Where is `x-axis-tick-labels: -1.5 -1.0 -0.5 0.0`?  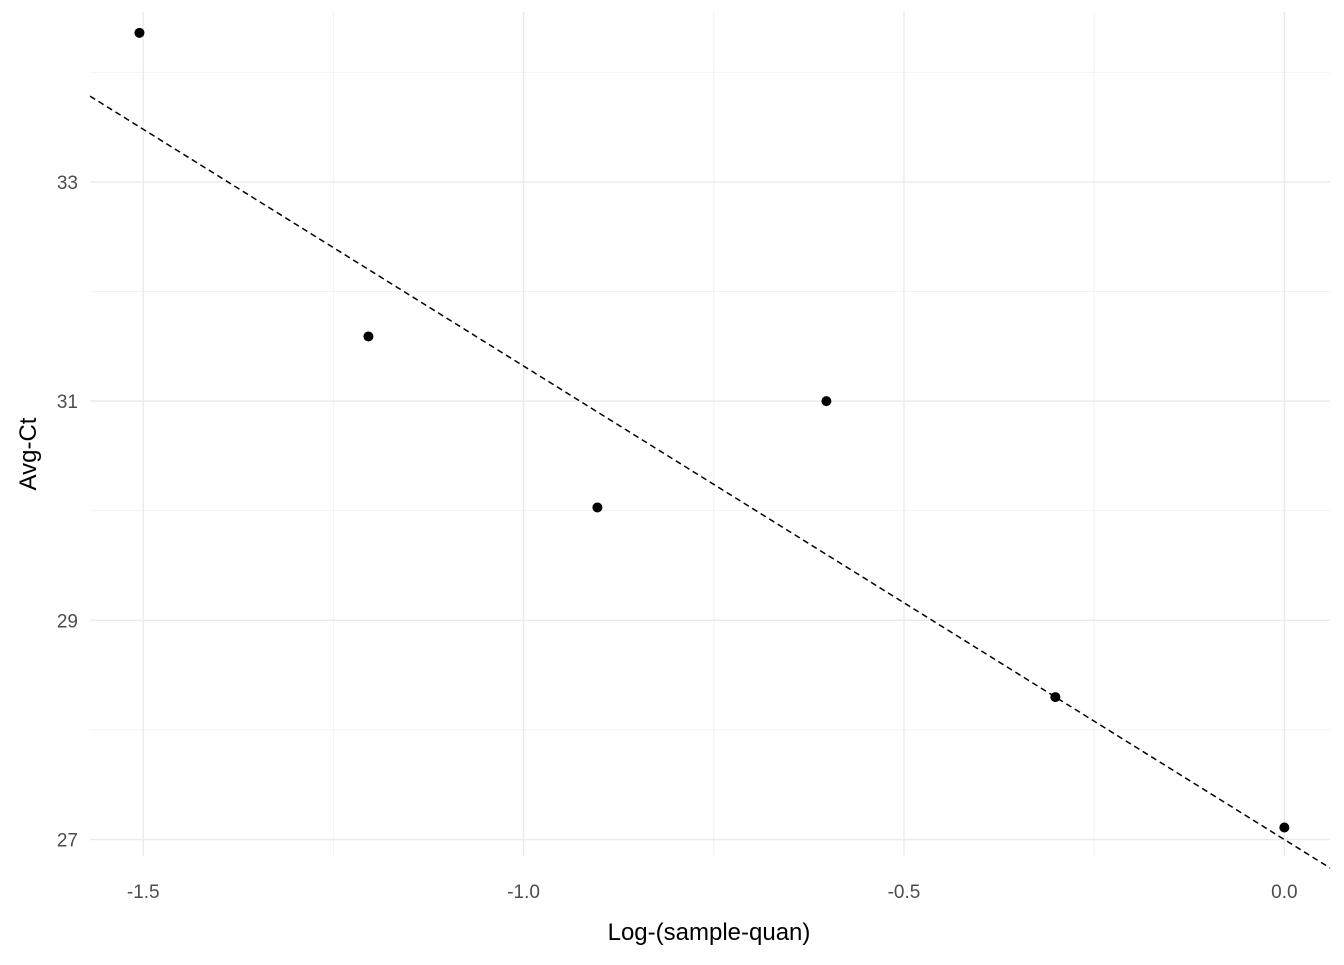
x-axis-tick-labels: -1.5 -1.0 -0.5 0.0 is located at coordinates (712, 892).